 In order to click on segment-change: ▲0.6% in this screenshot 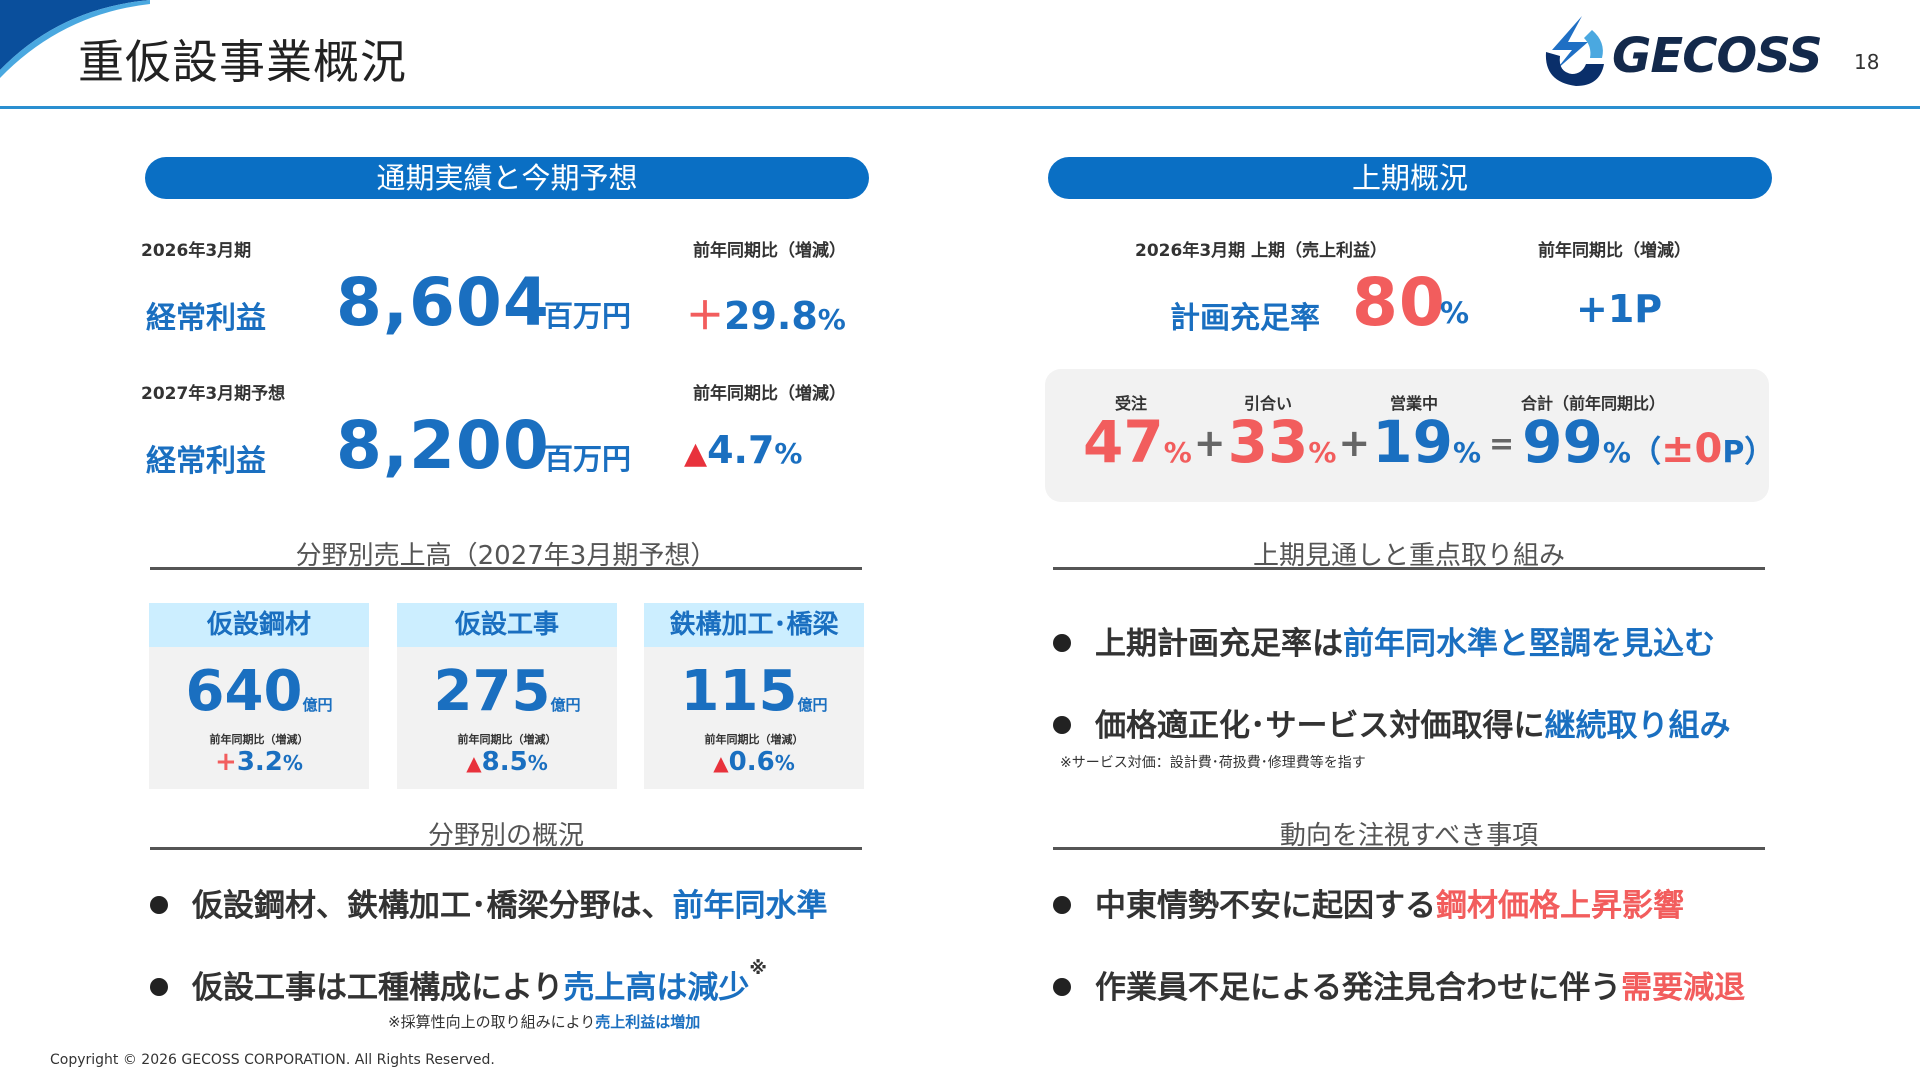, I will do `click(754, 762)`.